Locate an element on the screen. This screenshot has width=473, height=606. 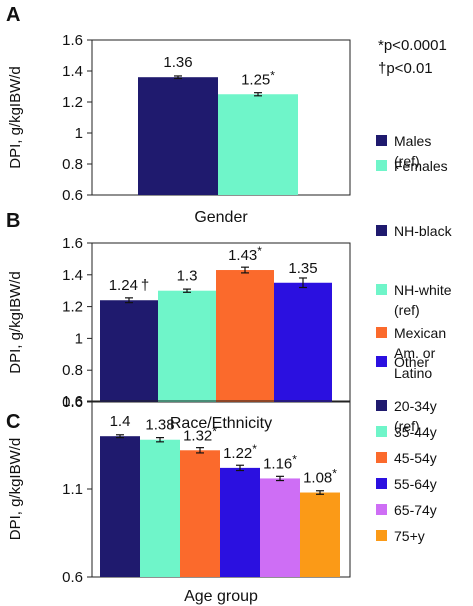
x-axis-label: Age group is located at coordinates (221, 596).